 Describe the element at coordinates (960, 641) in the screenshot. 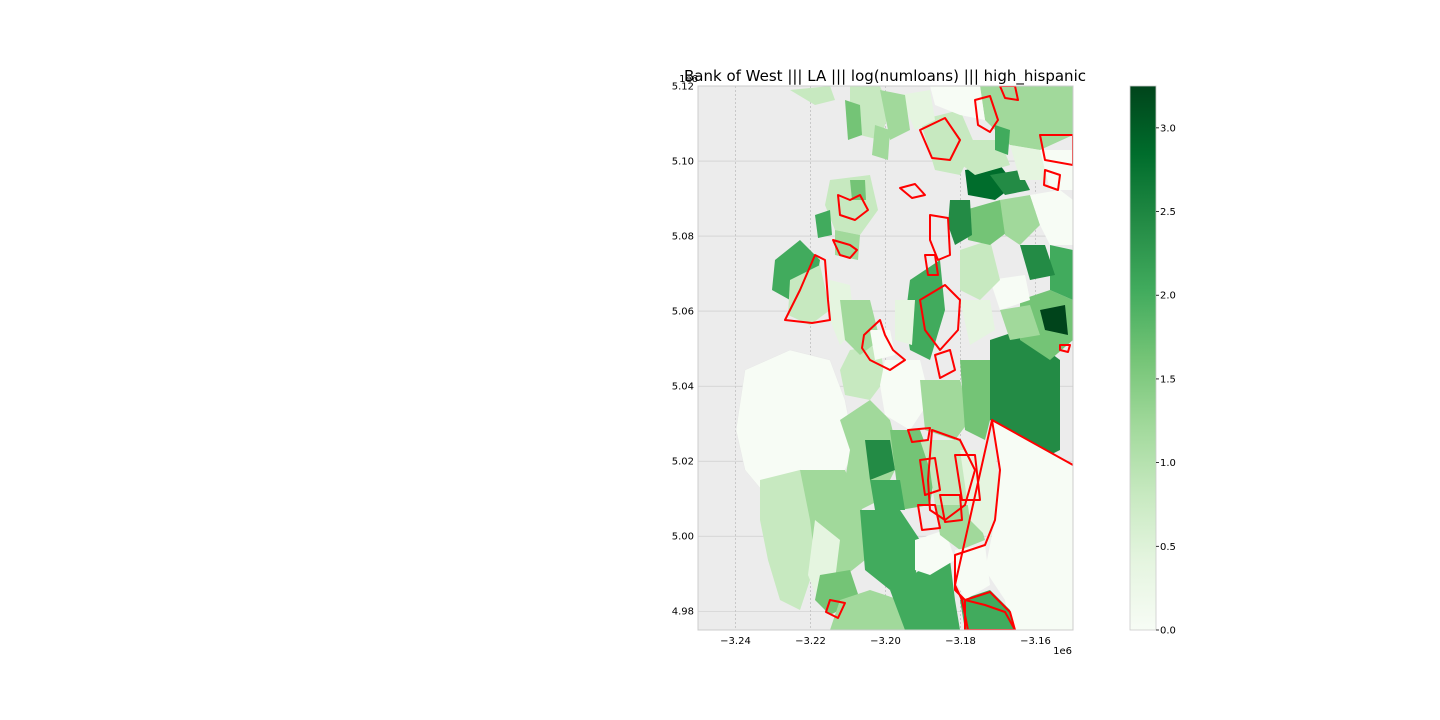

I see `x-tick-label: −3.18` at that location.